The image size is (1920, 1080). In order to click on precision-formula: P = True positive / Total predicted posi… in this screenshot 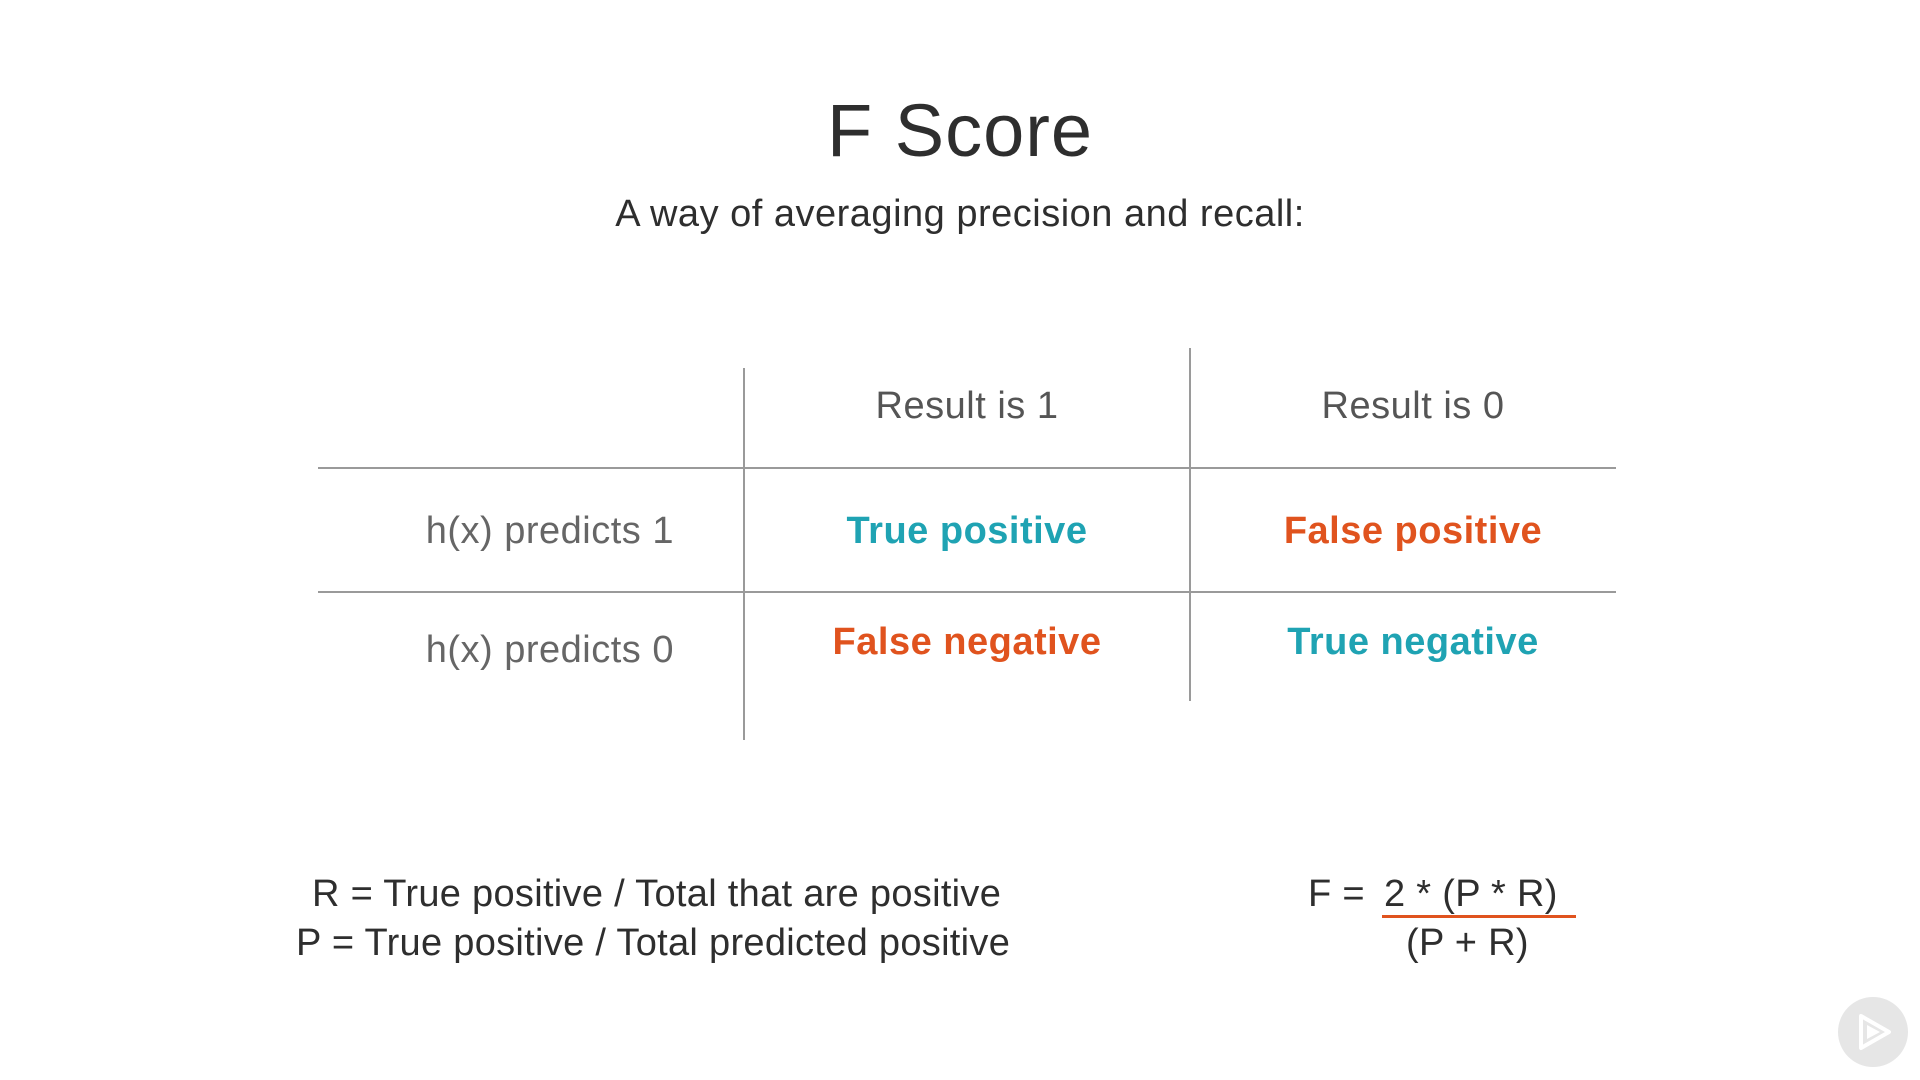, I will do `click(653, 943)`.